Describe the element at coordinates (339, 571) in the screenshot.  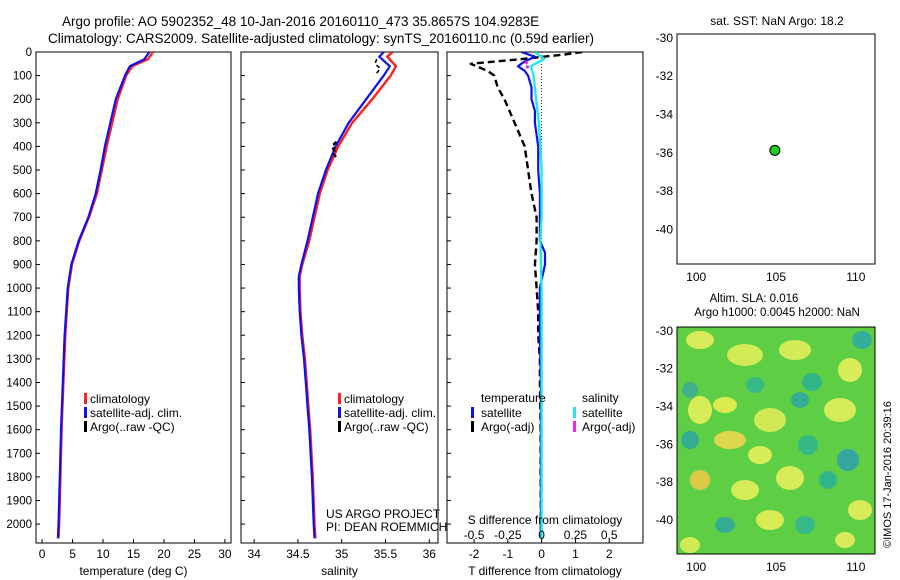
I see `x-axis-label: salinity` at that location.